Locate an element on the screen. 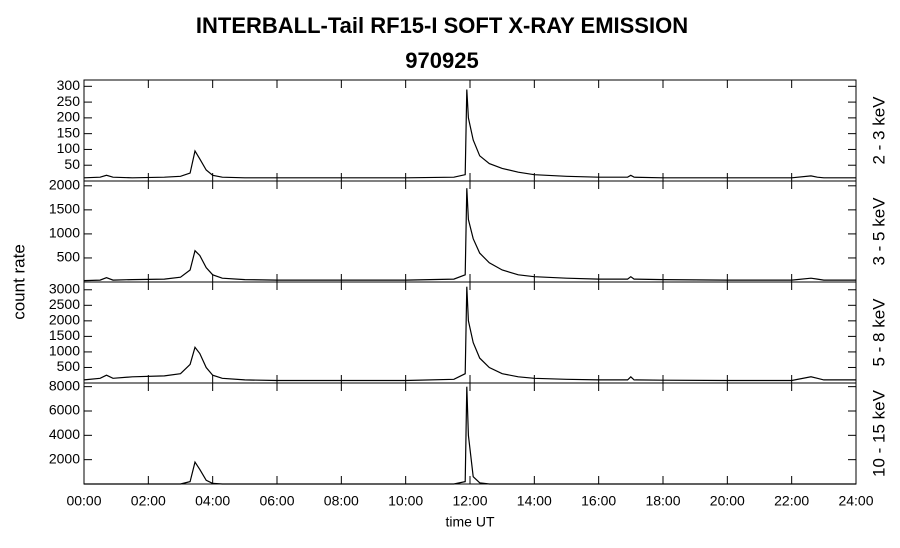  y-tick-label: 50 is located at coordinates (72, 164).